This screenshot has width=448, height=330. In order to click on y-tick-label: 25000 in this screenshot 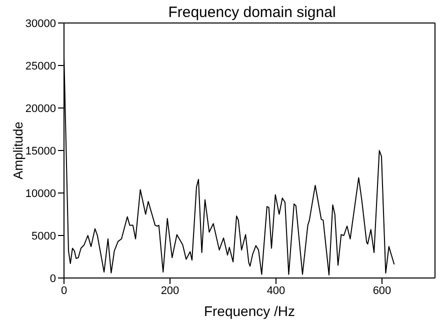, I will do `click(40, 66)`.